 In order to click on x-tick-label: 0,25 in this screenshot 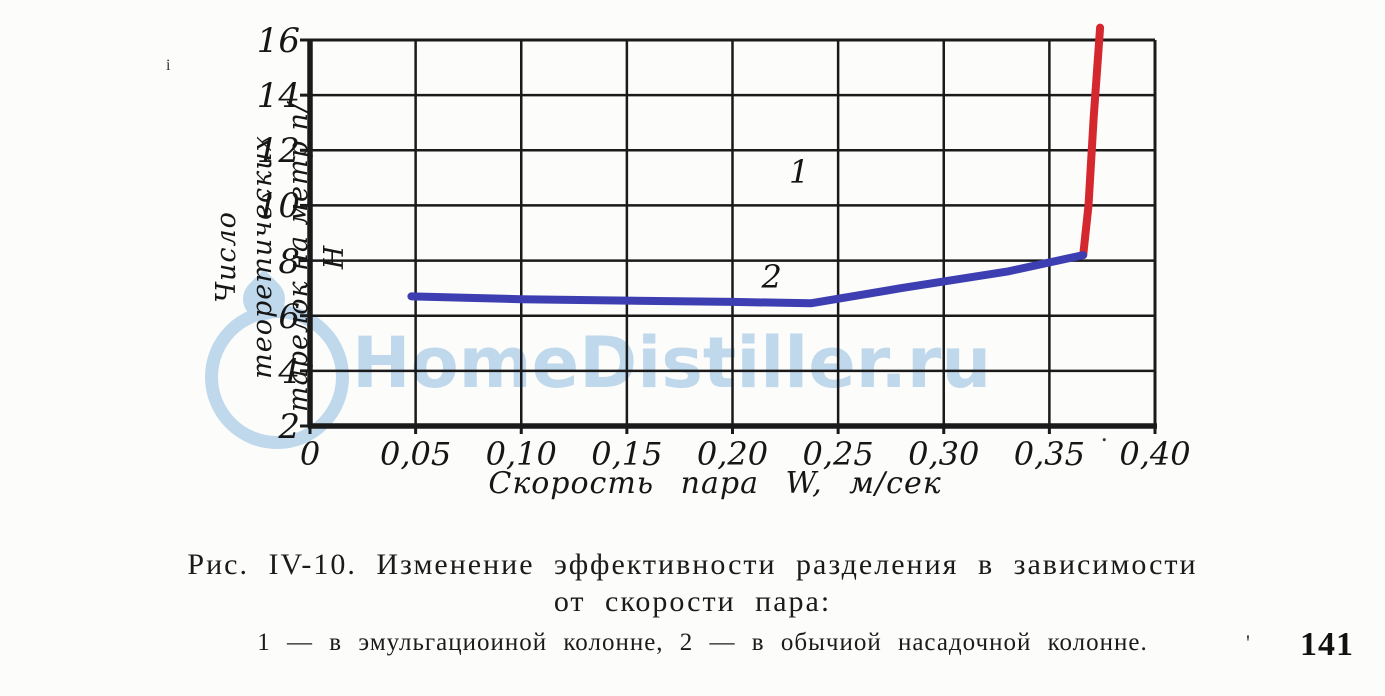, I will do `click(838, 454)`.